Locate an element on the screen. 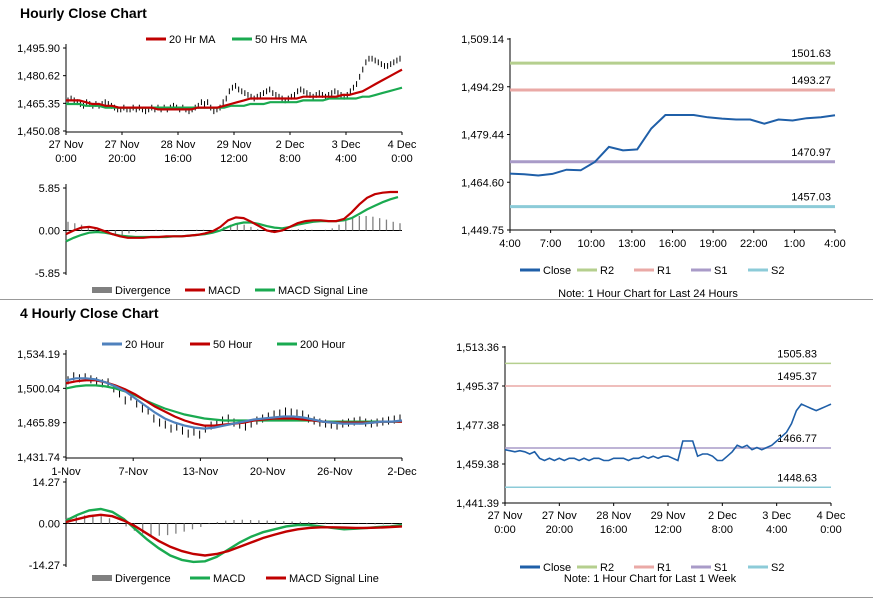 This screenshot has height=601, width=873. hourly-pivots-s2-level-label: 1457.03 is located at coordinates (811, 198).